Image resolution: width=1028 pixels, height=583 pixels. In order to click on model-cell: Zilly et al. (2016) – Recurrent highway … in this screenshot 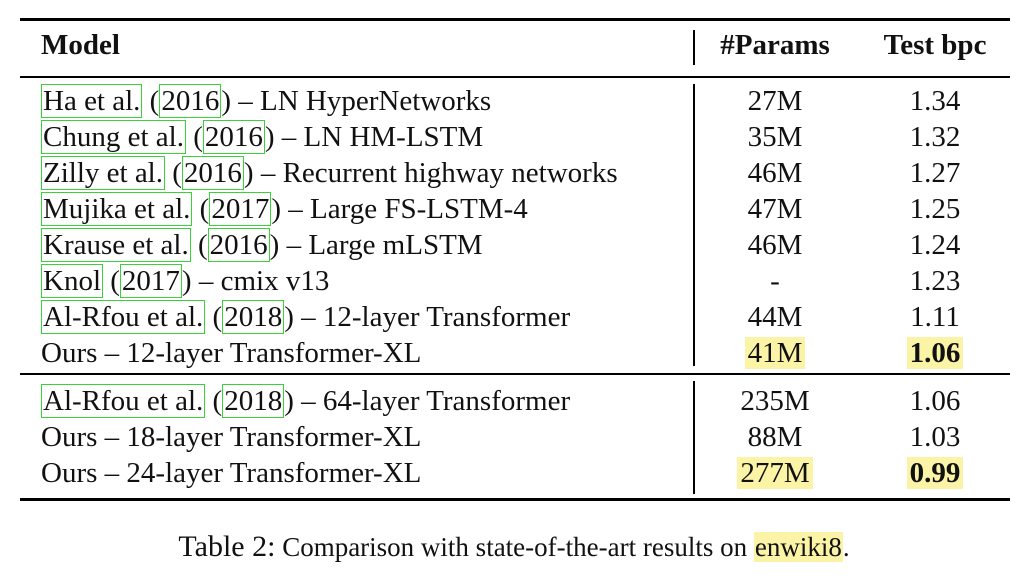, I will do `click(329, 173)`.